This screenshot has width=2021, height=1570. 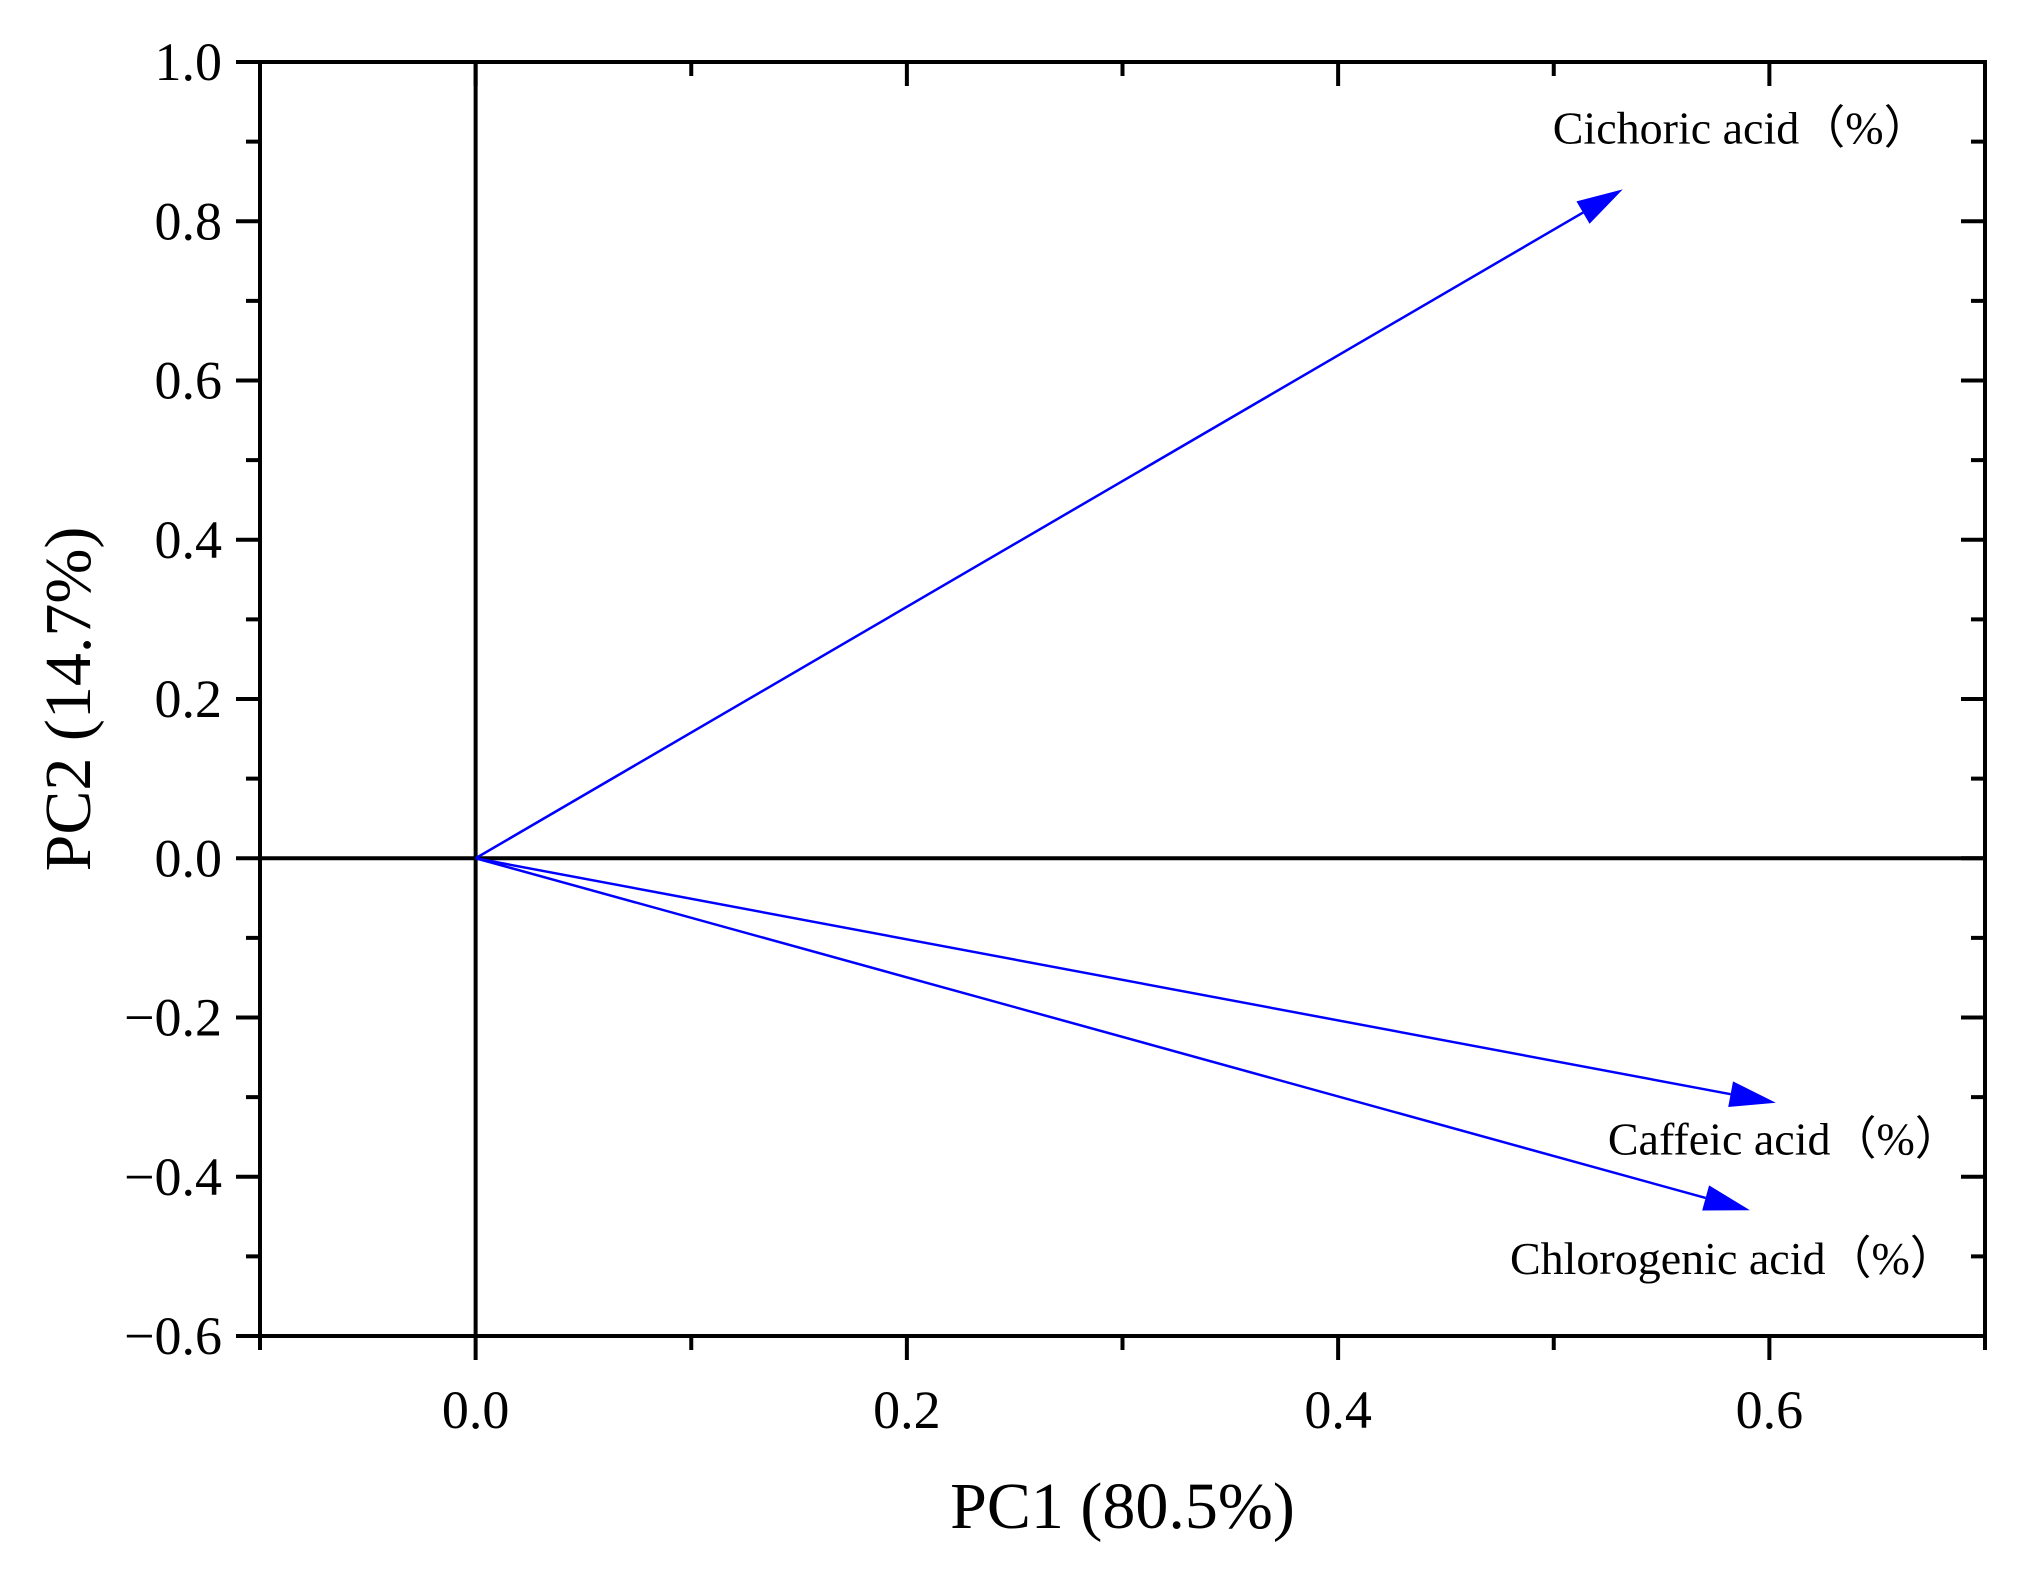 What do you see at coordinates (1770, 1410) in the screenshot?
I see `x-tick-label: 0.6` at bounding box center [1770, 1410].